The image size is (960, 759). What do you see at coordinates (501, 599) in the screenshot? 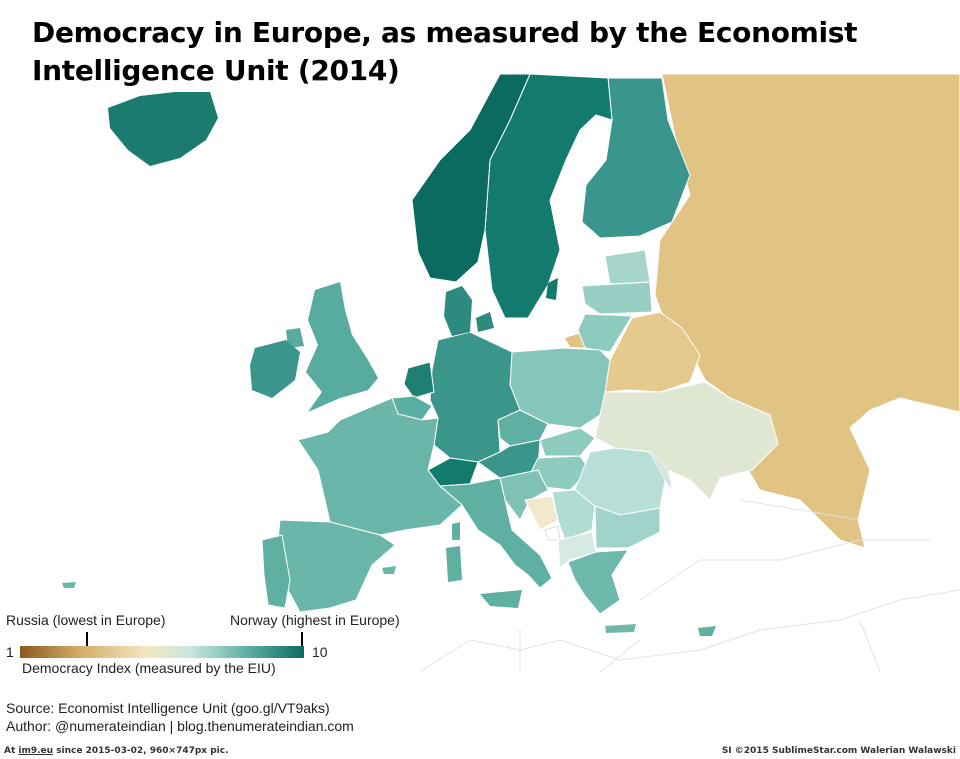
I see `region-sicily` at bounding box center [501, 599].